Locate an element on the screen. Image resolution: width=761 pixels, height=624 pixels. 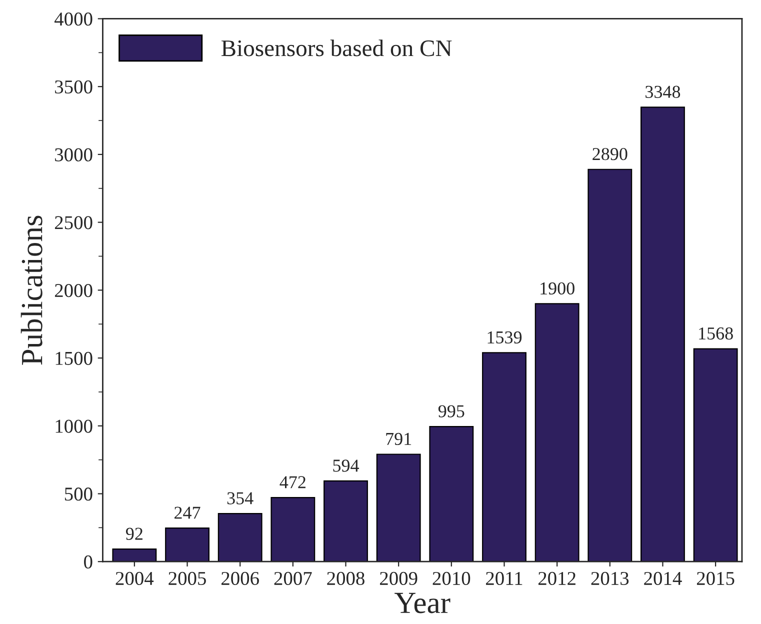
data-label: 791 is located at coordinates (399, 439).